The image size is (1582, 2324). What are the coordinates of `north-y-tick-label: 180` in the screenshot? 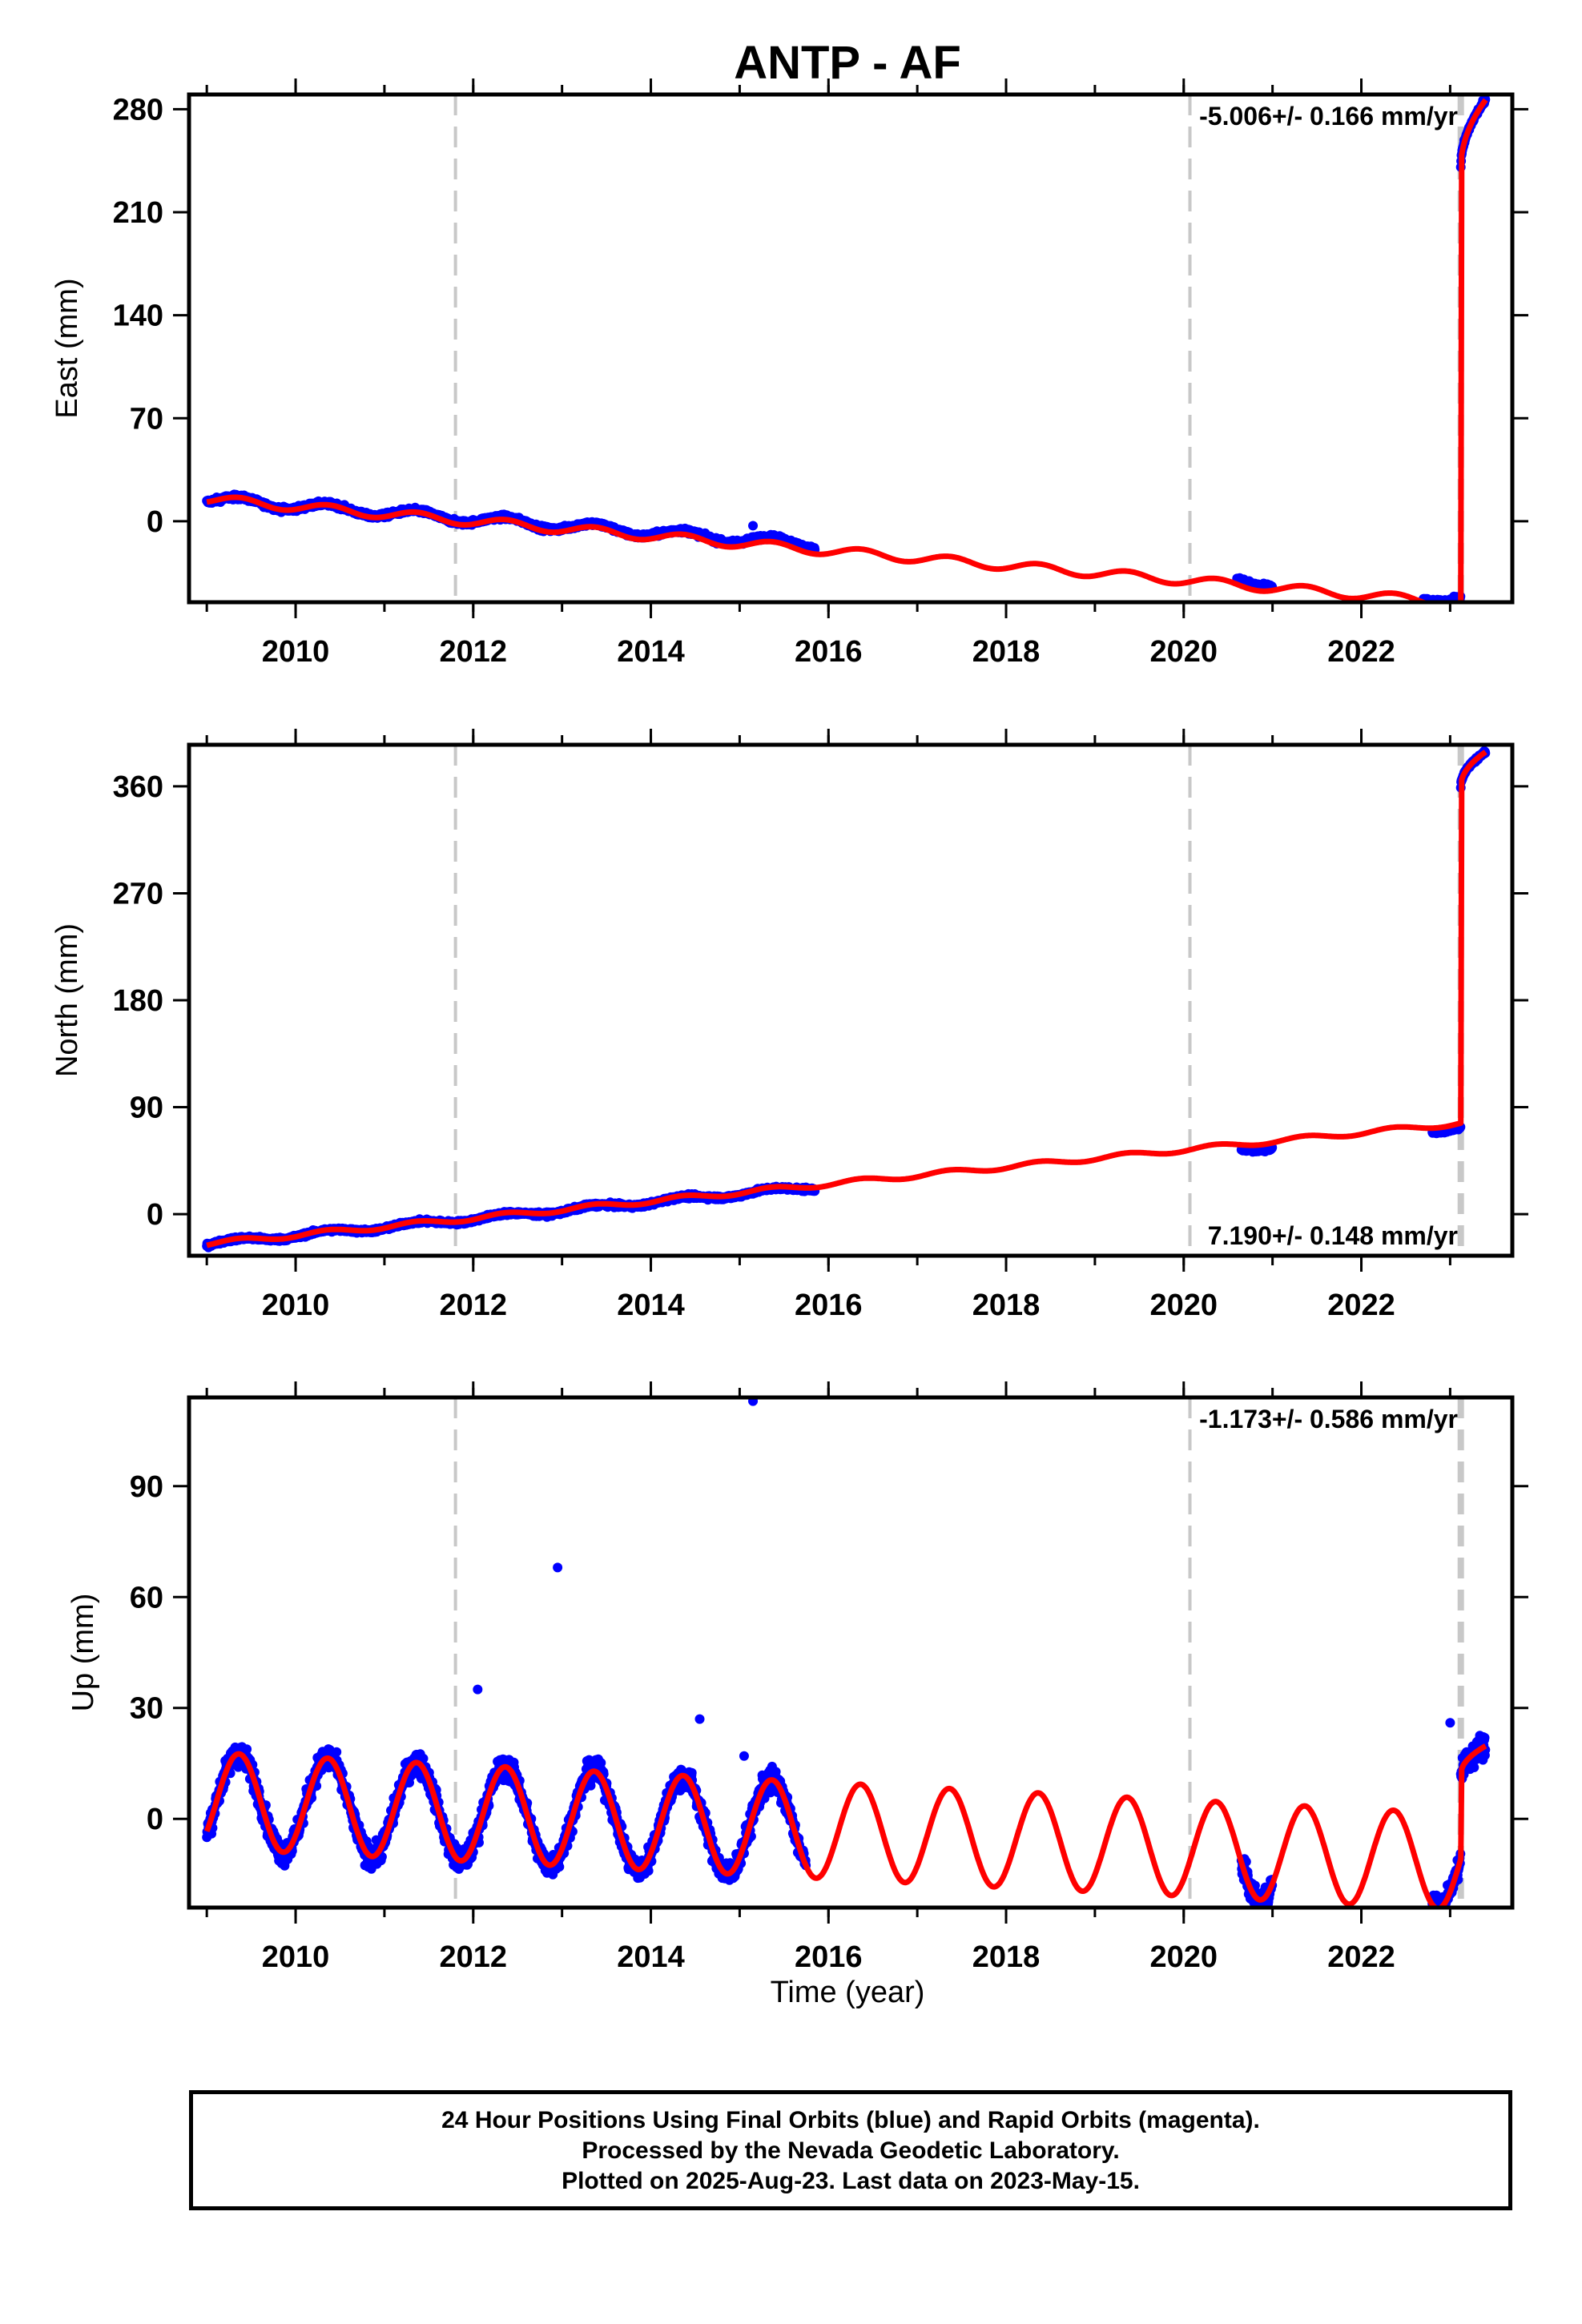 It's located at (138, 1001).